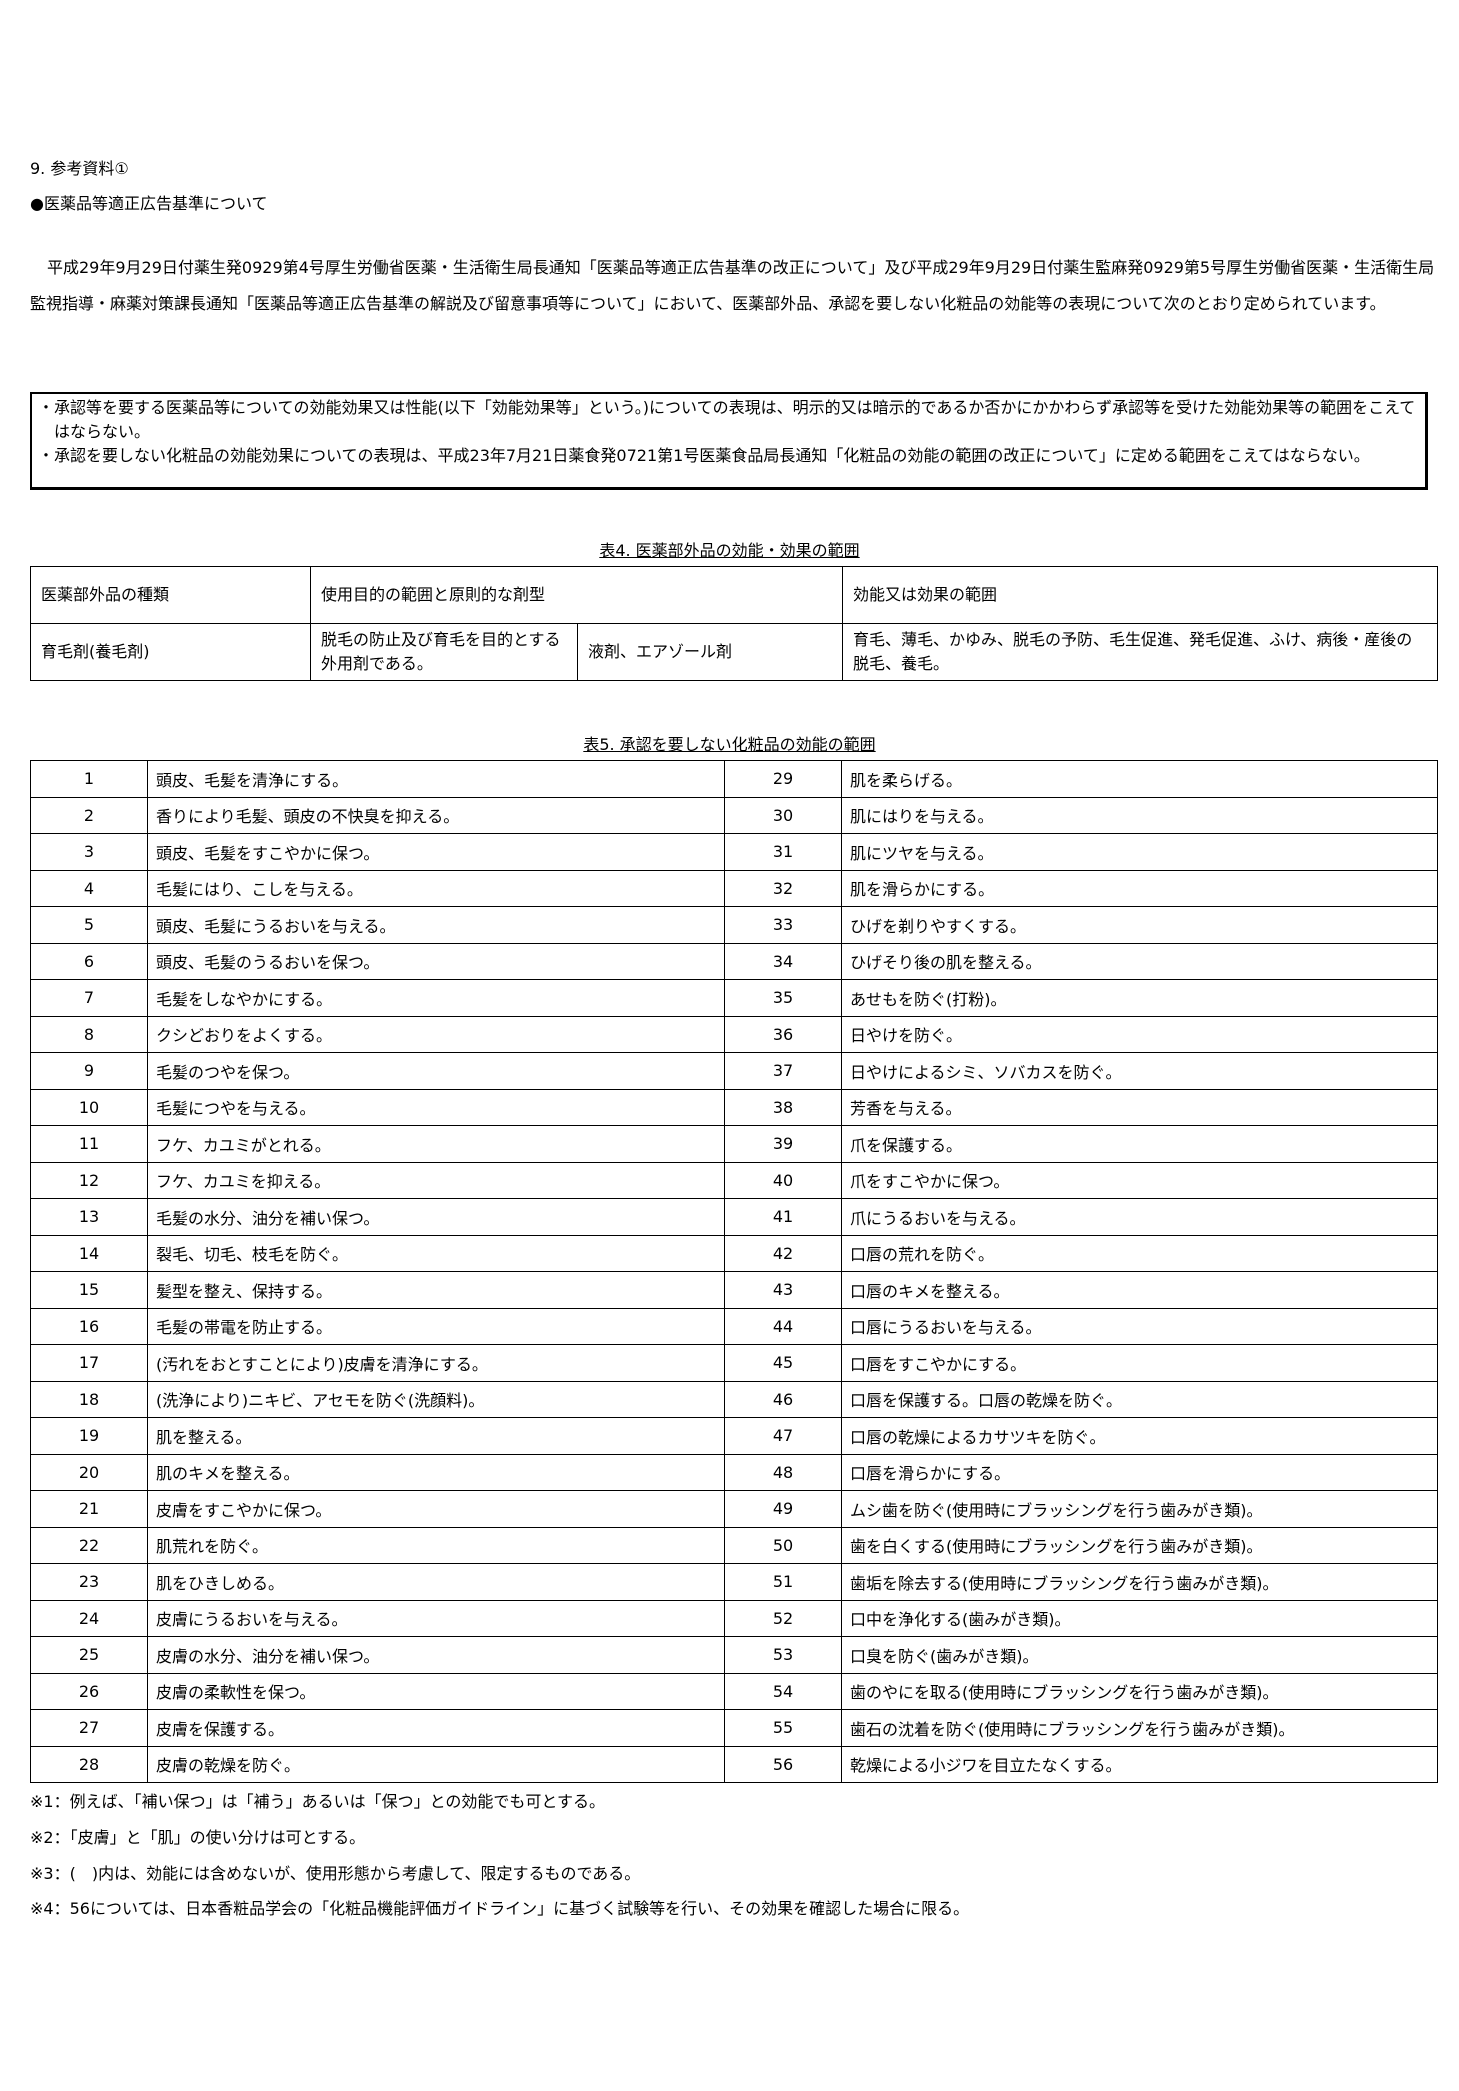  Describe the element at coordinates (783, 1545) in the screenshot. I see `item-number: 50` at that location.